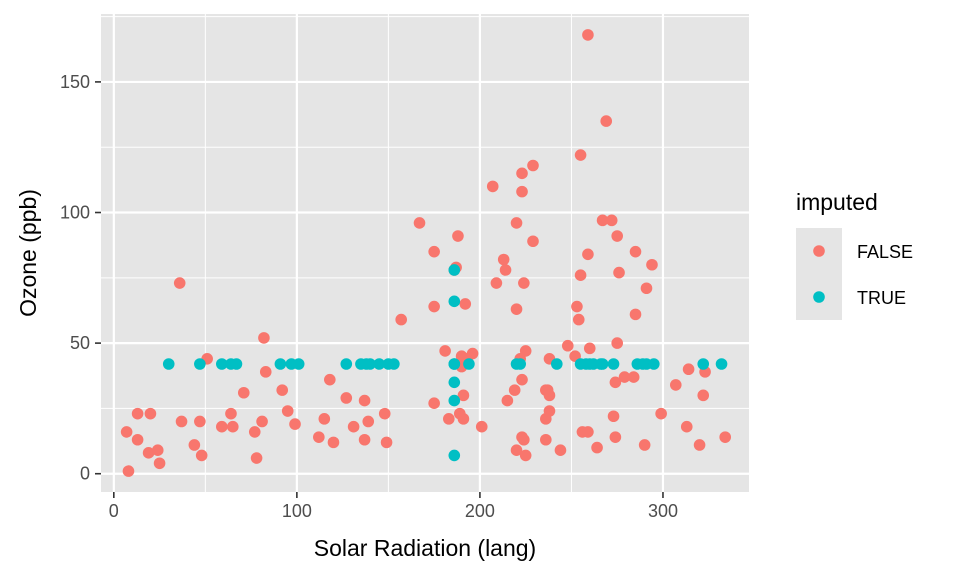 This screenshot has height=576, width=960. What do you see at coordinates (297, 511) in the screenshot?
I see `x-tick-label: 100` at bounding box center [297, 511].